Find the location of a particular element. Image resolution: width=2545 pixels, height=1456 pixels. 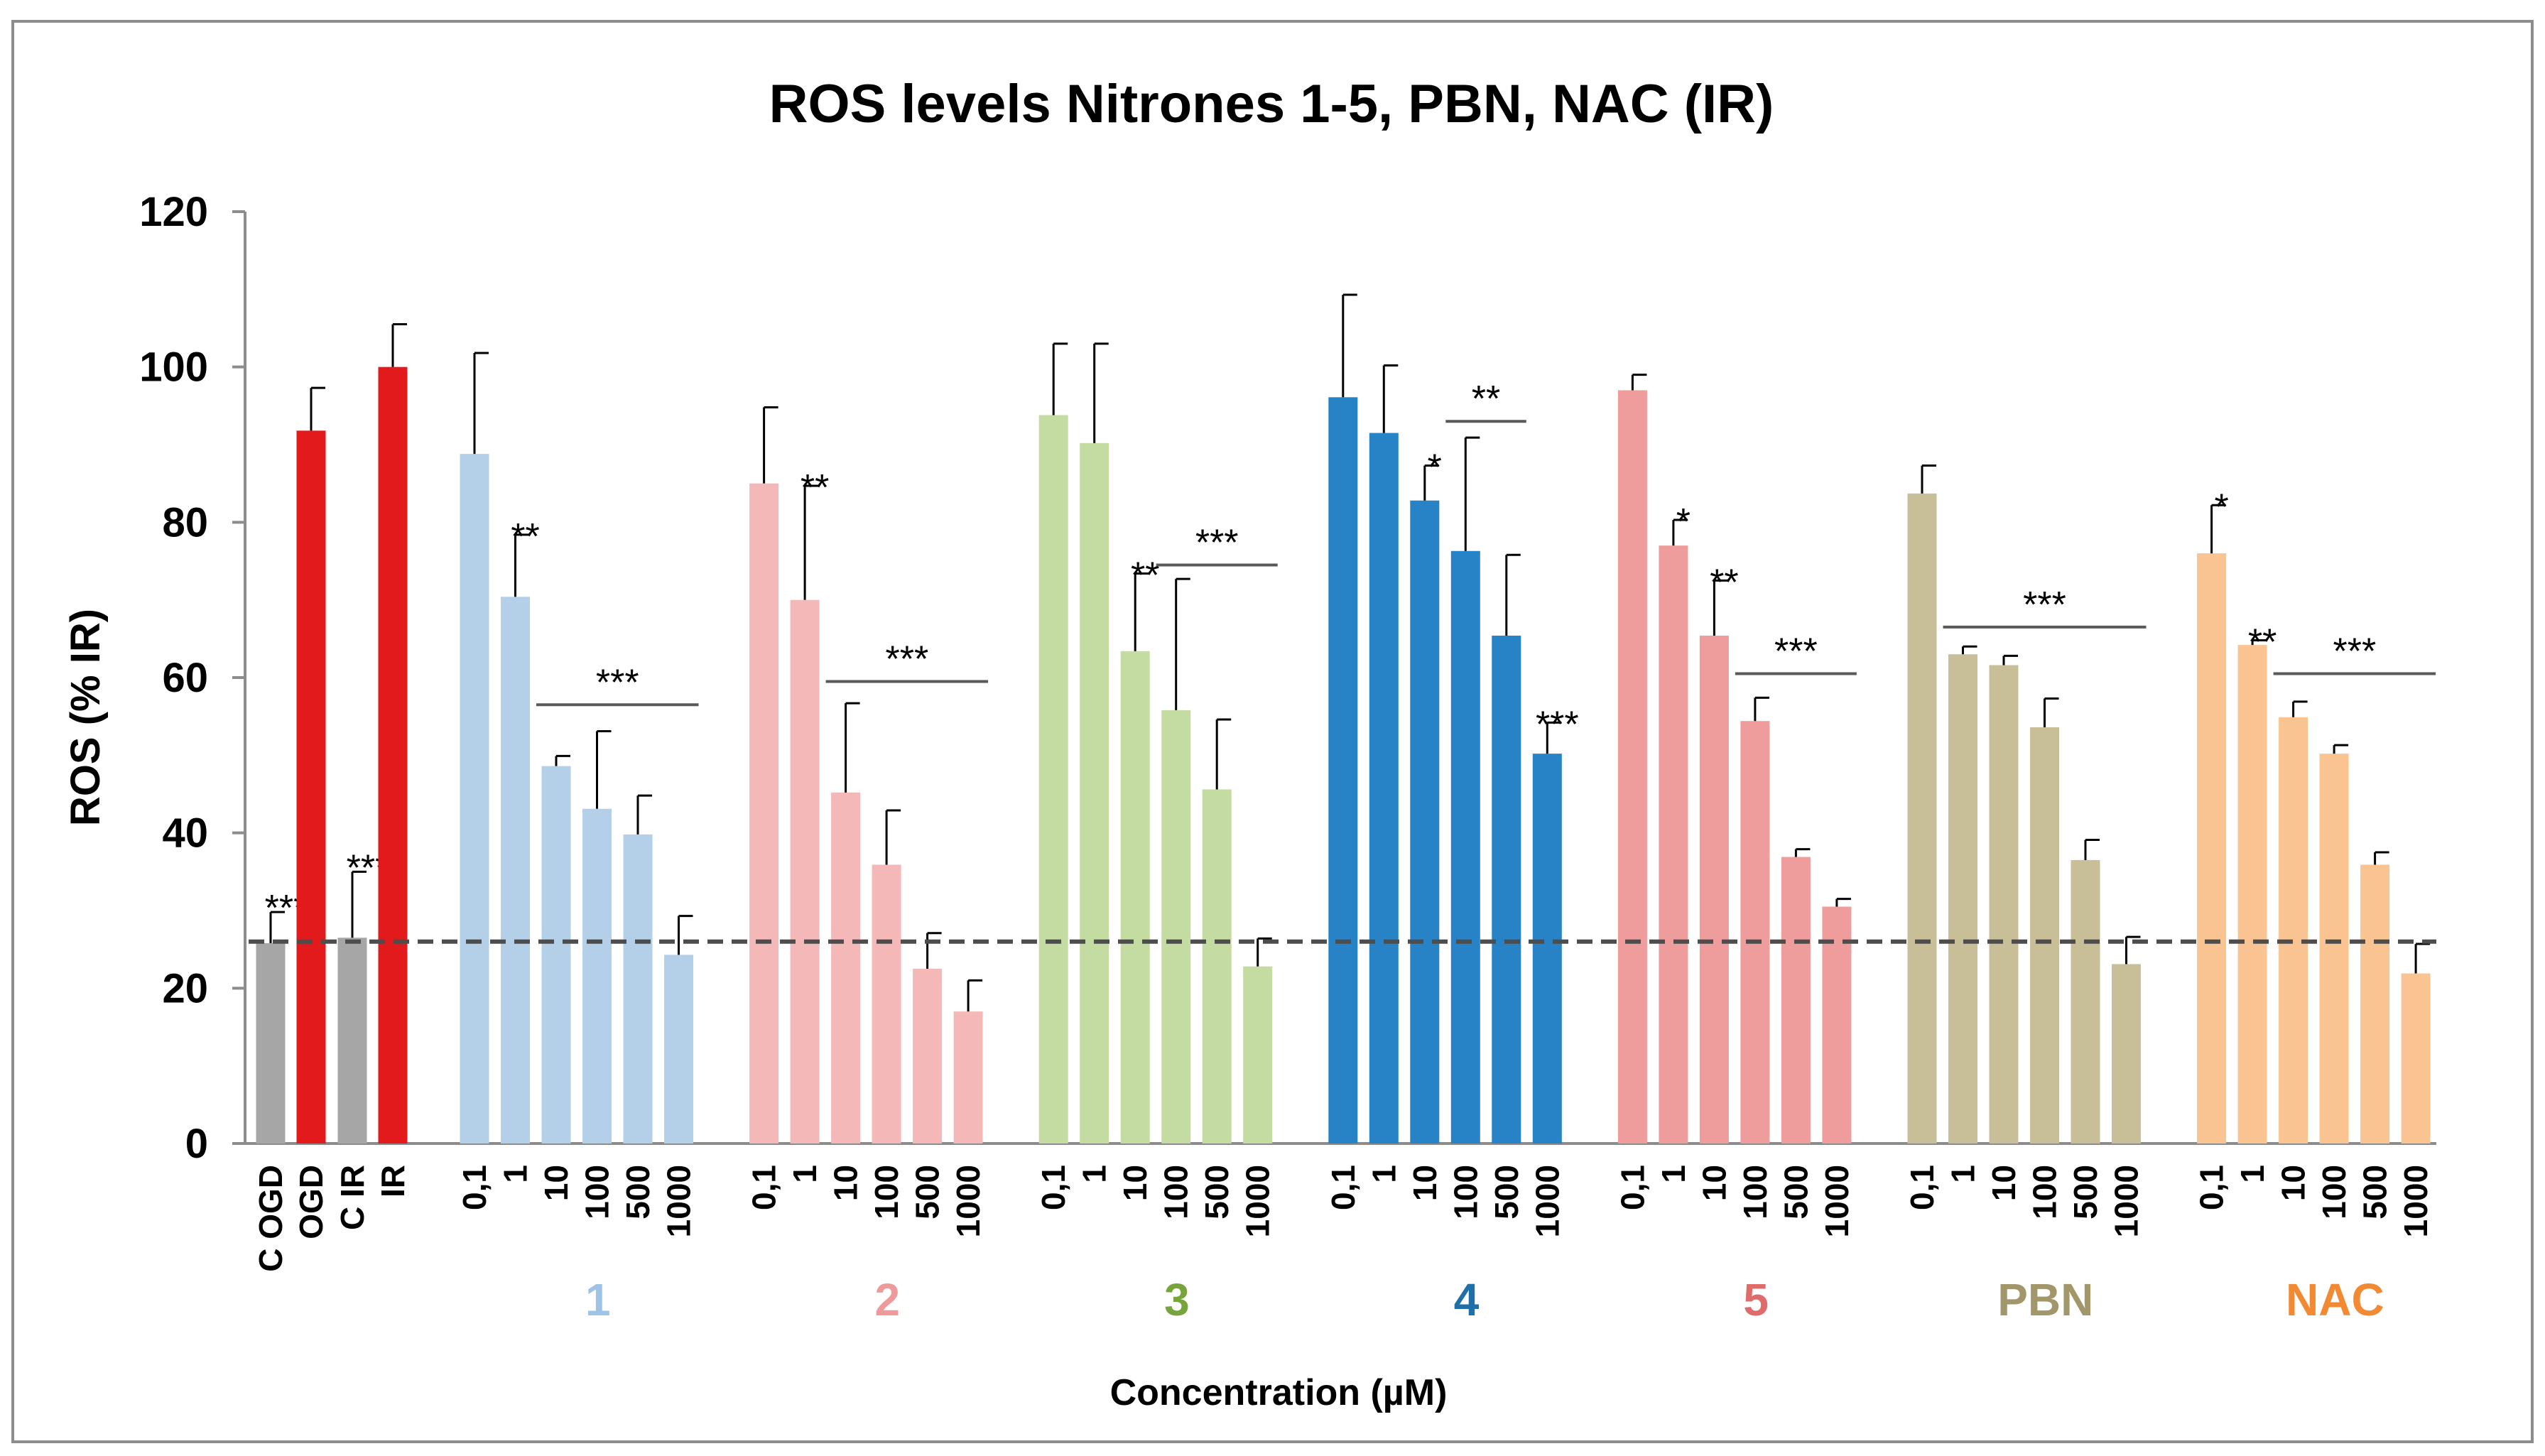

x-tick-label: C OGD is located at coordinates (271, 1218).